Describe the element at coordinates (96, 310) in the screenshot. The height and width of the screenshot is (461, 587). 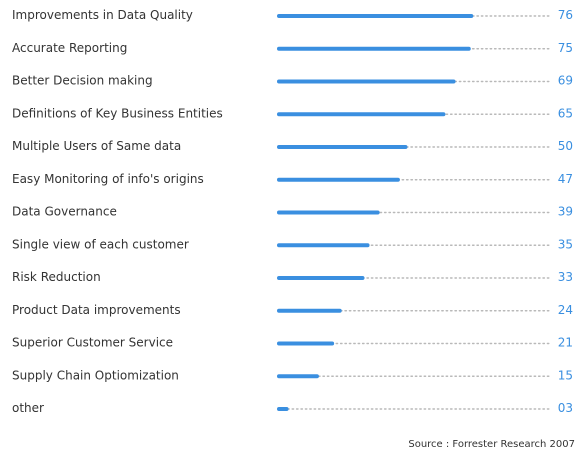
I see `category-label: Product Data improvements` at that location.